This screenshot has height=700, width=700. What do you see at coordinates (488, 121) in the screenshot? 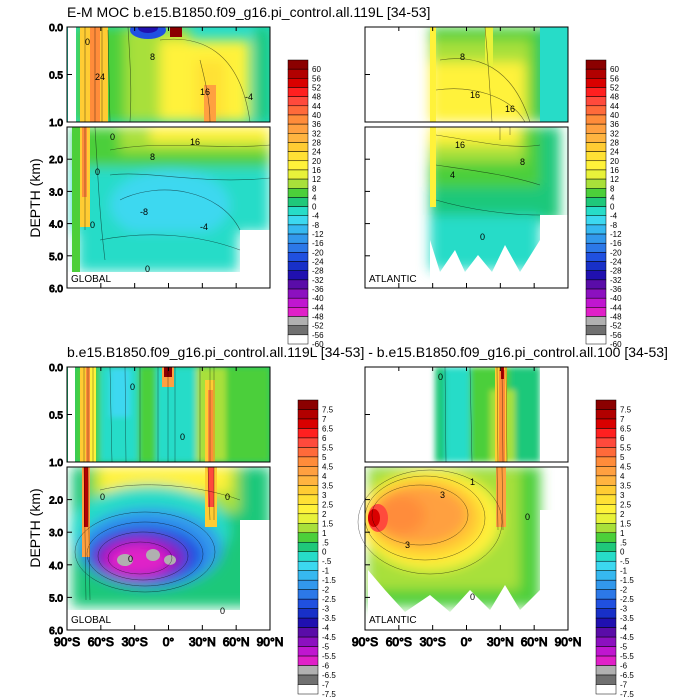
I see `panel-atlantic-contours` at bounding box center [488, 121].